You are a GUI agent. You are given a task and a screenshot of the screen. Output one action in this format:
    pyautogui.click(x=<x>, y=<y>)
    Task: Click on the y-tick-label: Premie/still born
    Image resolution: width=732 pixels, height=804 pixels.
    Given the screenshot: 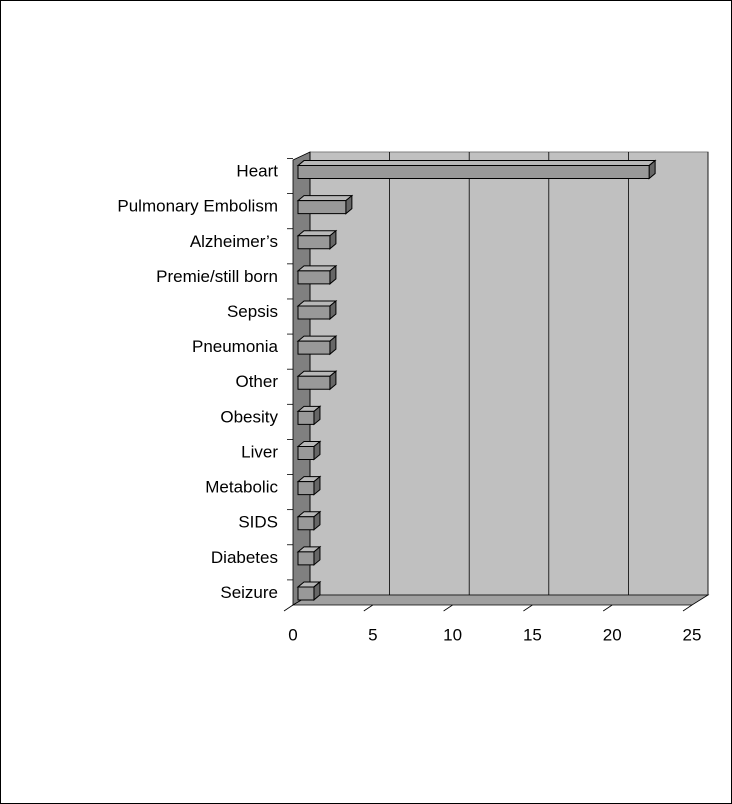 What is the action you would take?
    pyautogui.click(x=217, y=276)
    